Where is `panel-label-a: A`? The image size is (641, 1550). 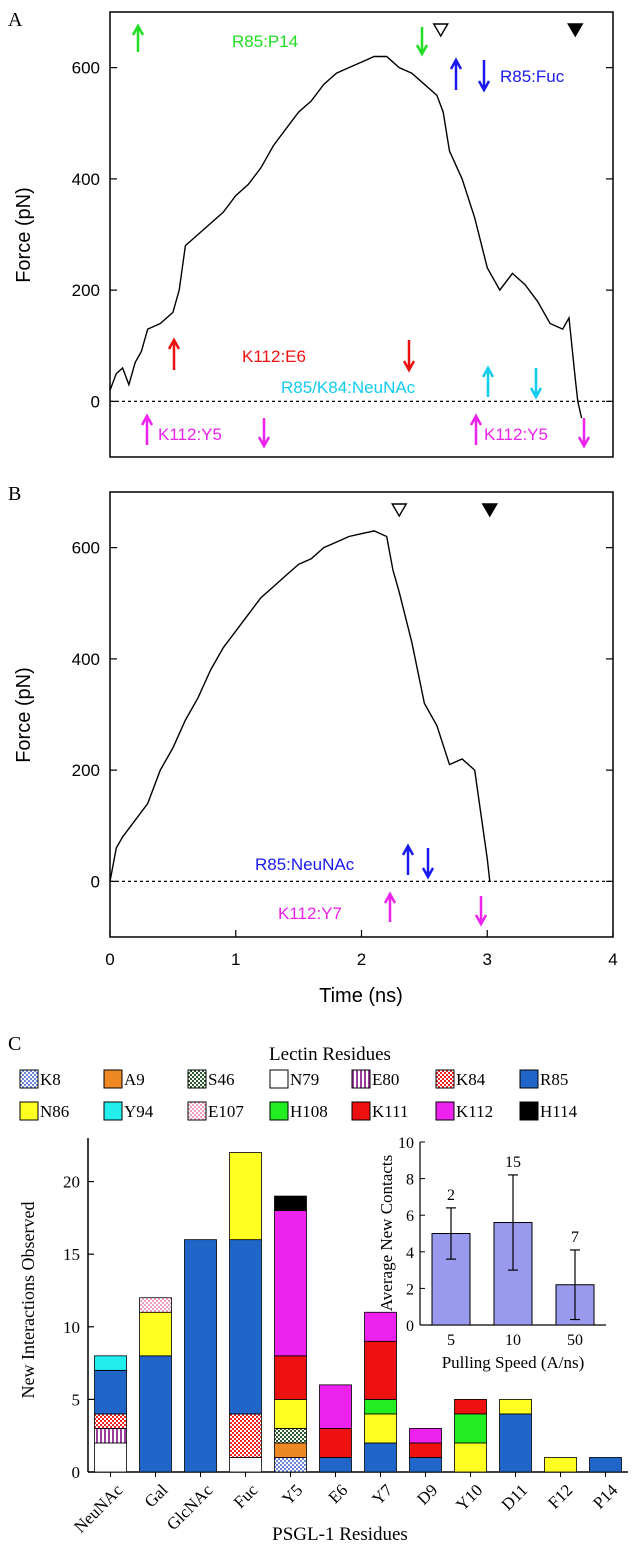 panel-label-a: A is located at coordinates (15, 20).